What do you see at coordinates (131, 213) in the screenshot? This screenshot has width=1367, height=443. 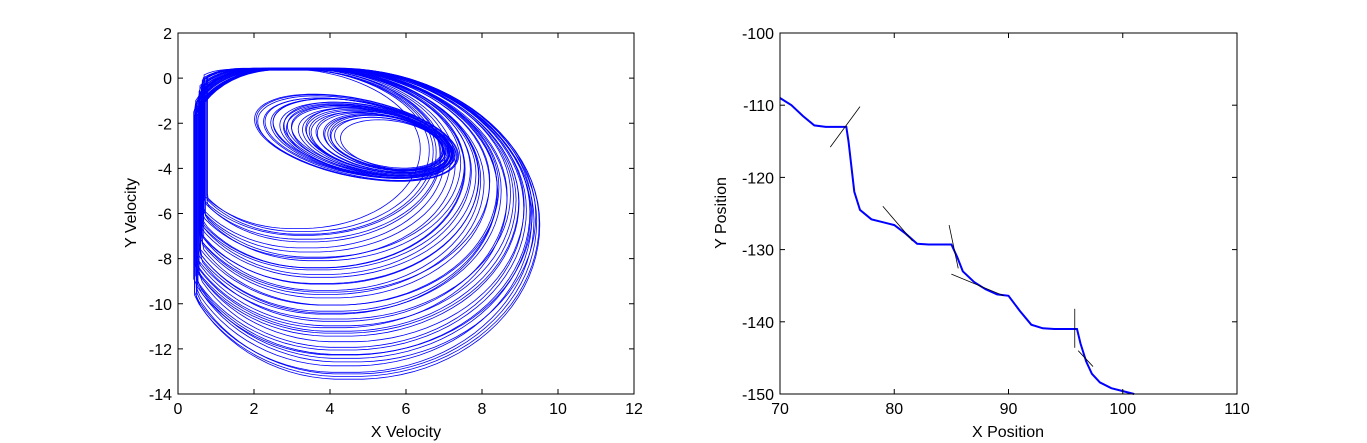 I see `left-ylabel: Y Velocity` at bounding box center [131, 213].